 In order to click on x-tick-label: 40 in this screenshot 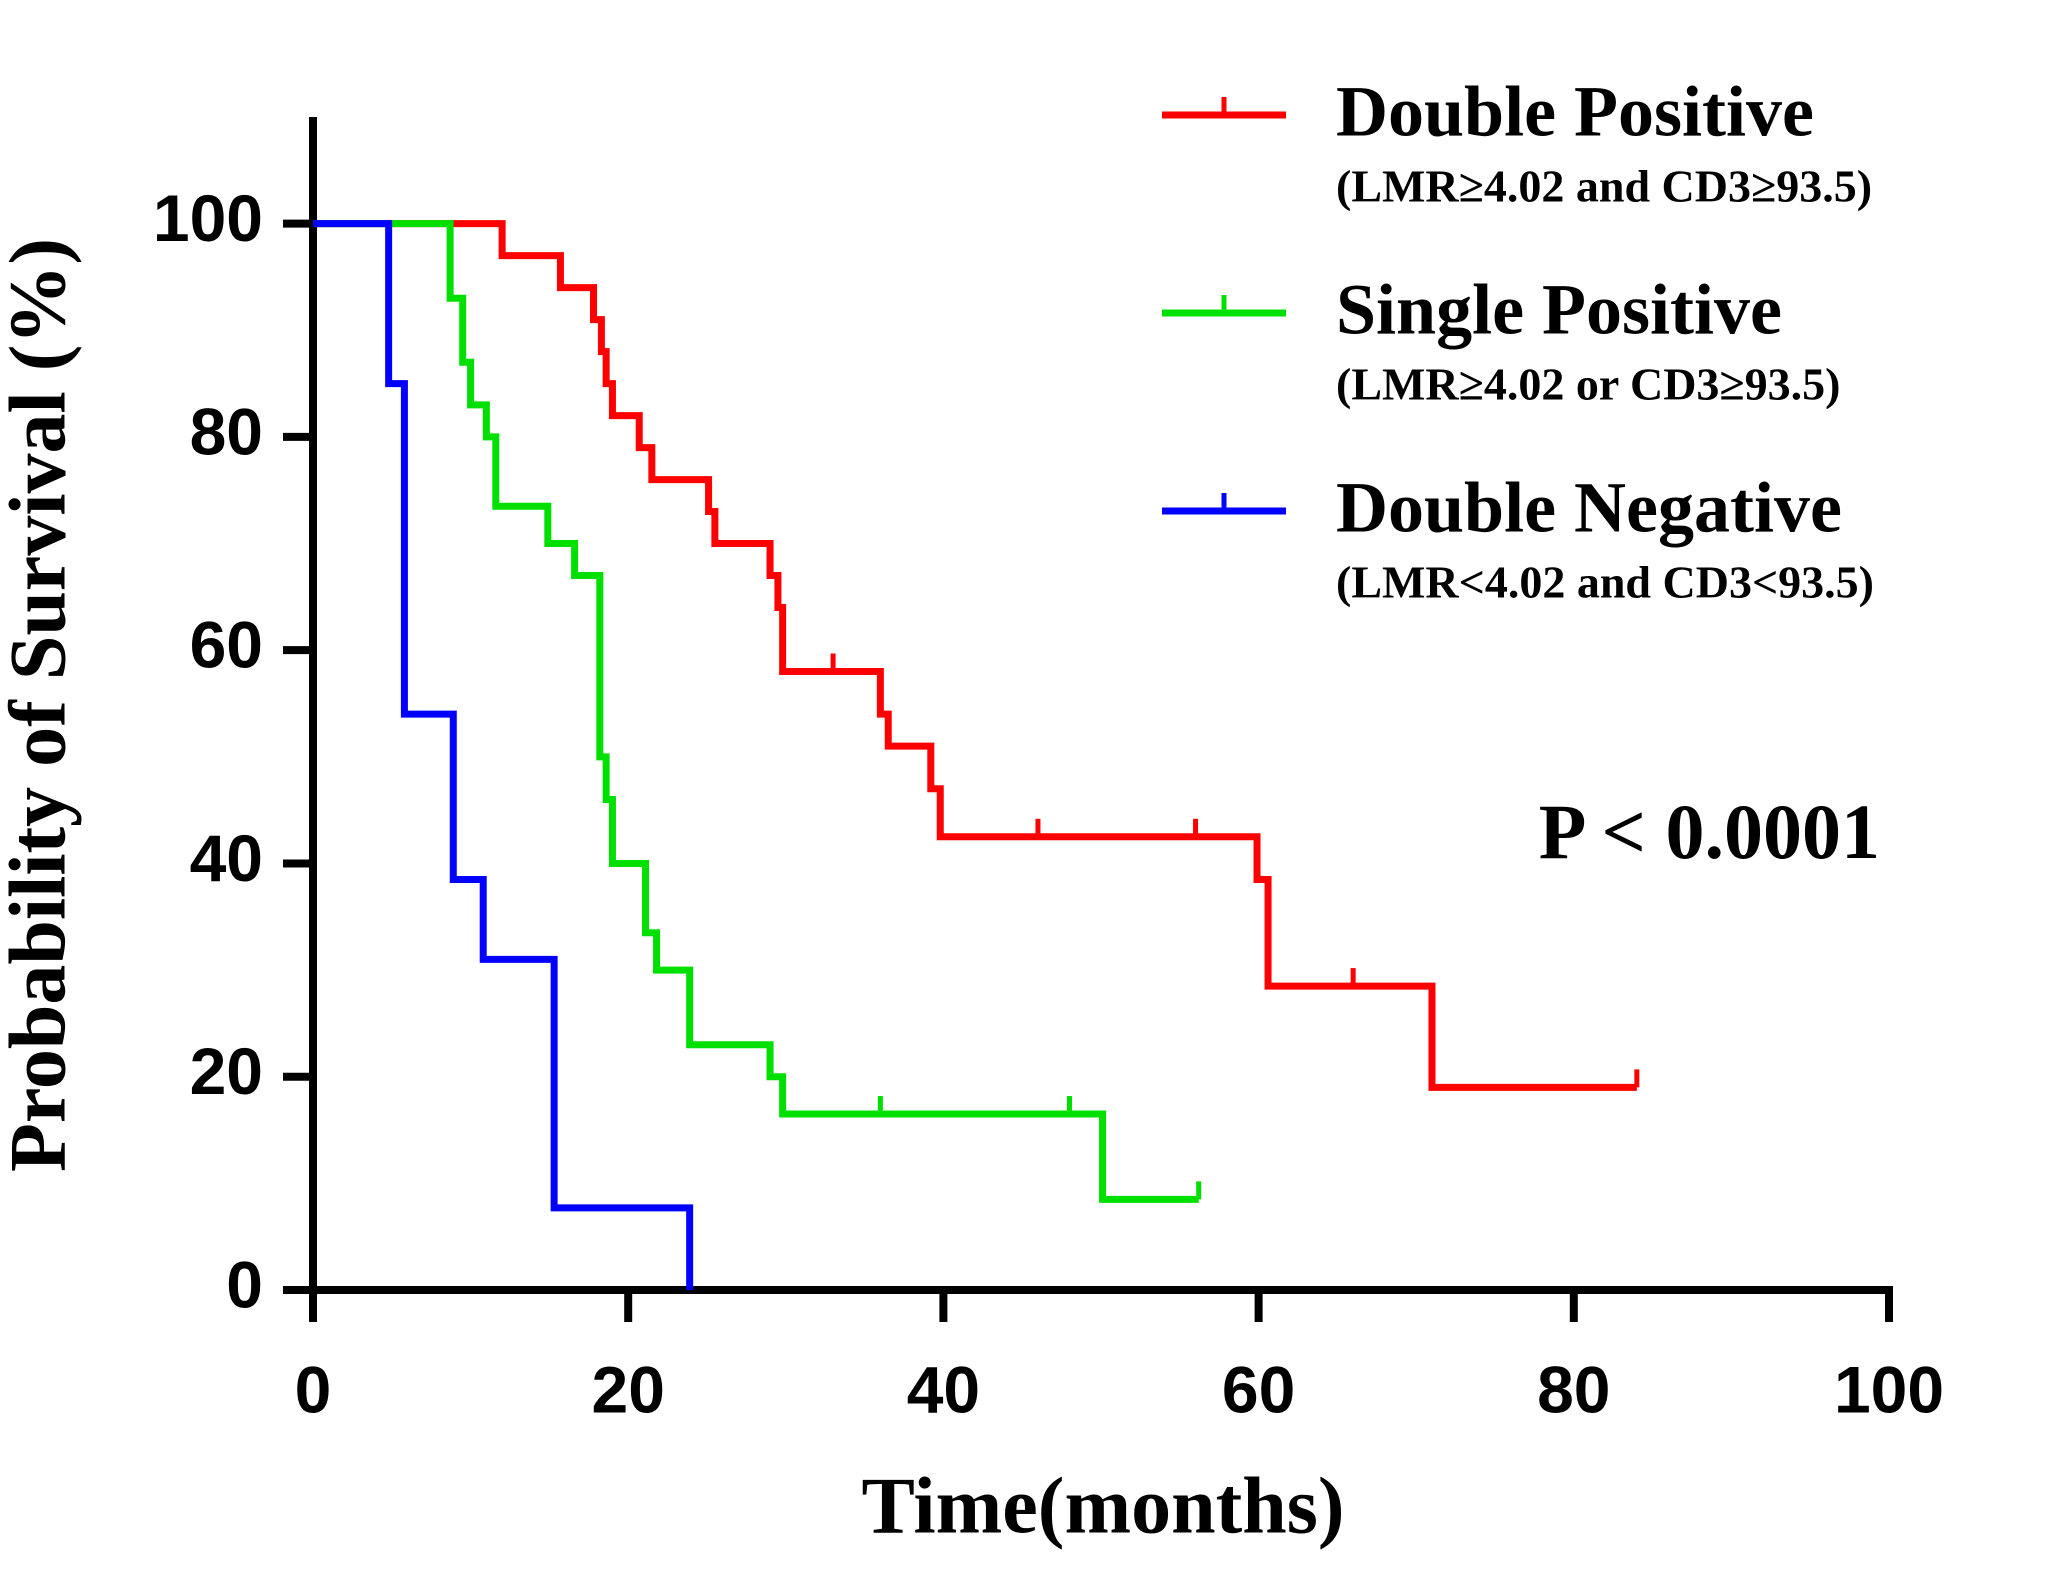, I will do `click(943, 1389)`.